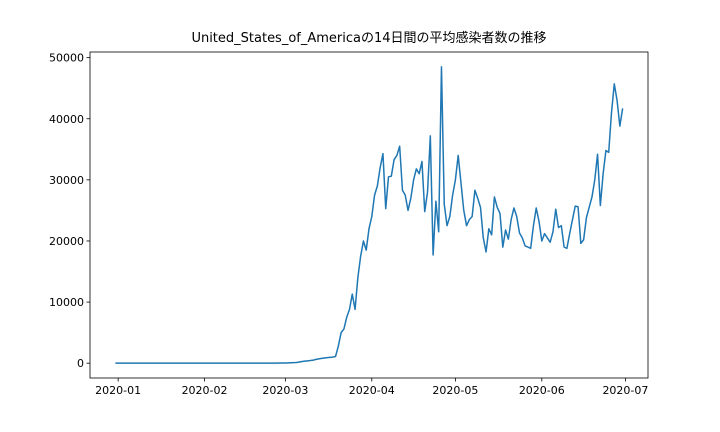 Image resolution: width=720 pixels, height=432 pixels. I want to click on x-tick-label: 2020-02, so click(205, 390).